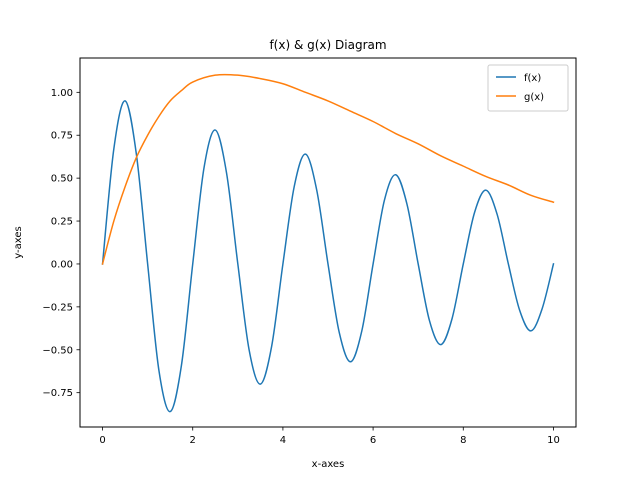 Image resolution: width=640 pixels, height=485 pixels. What do you see at coordinates (193, 440) in the screenshot?
I see `x-tick-label: 2` at bounding box center [193, 440].